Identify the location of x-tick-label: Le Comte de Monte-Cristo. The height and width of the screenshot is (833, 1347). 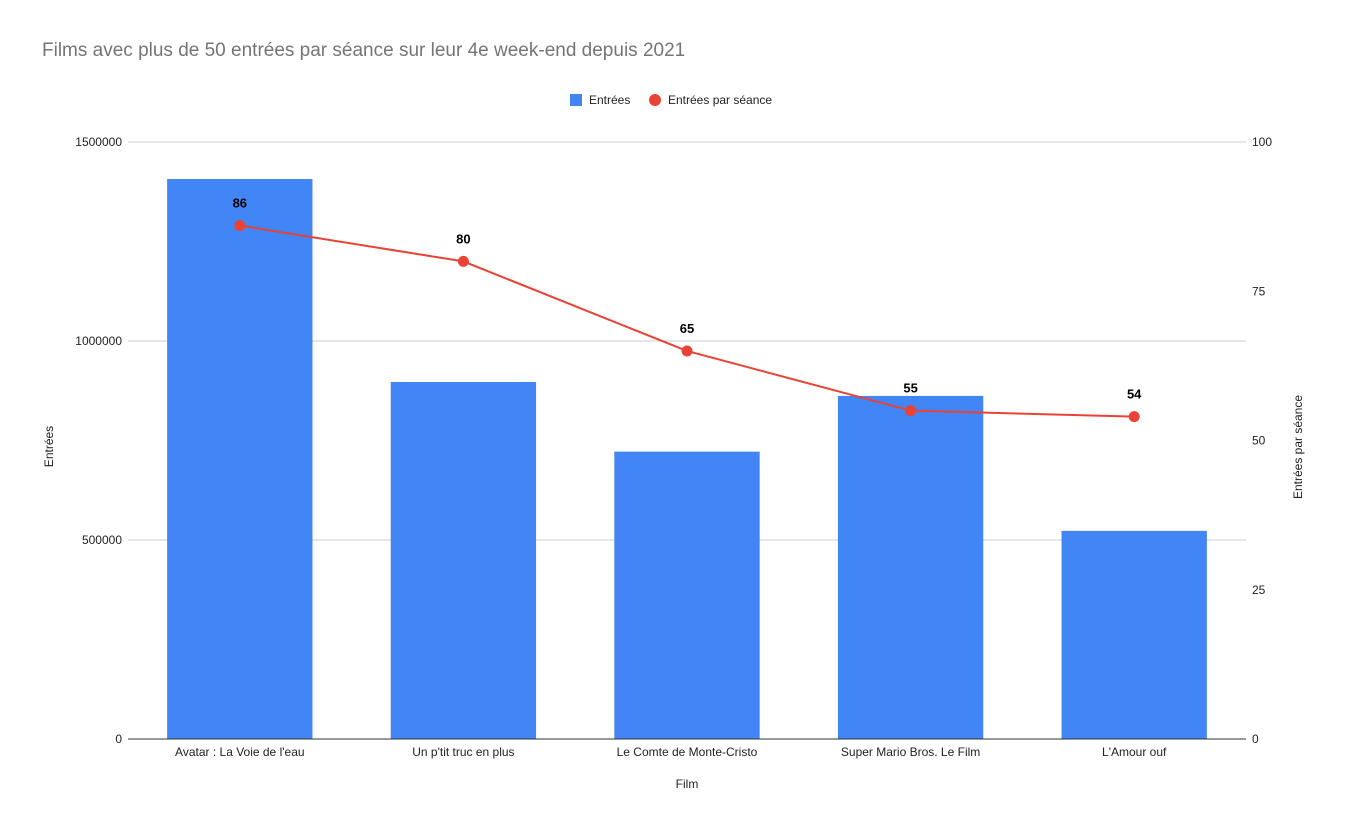
(687, 752).